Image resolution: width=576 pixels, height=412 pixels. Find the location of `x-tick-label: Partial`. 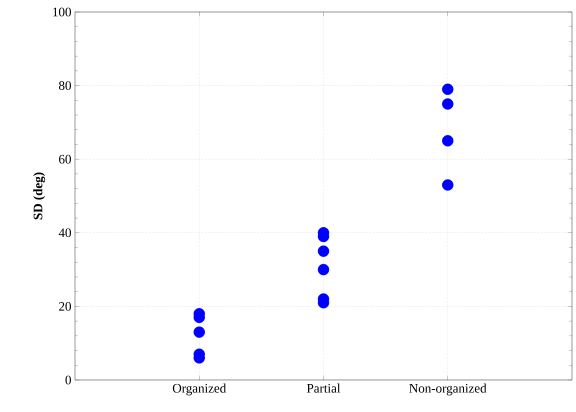

x-tick-label: Partial is located at coordinates (323, 388).